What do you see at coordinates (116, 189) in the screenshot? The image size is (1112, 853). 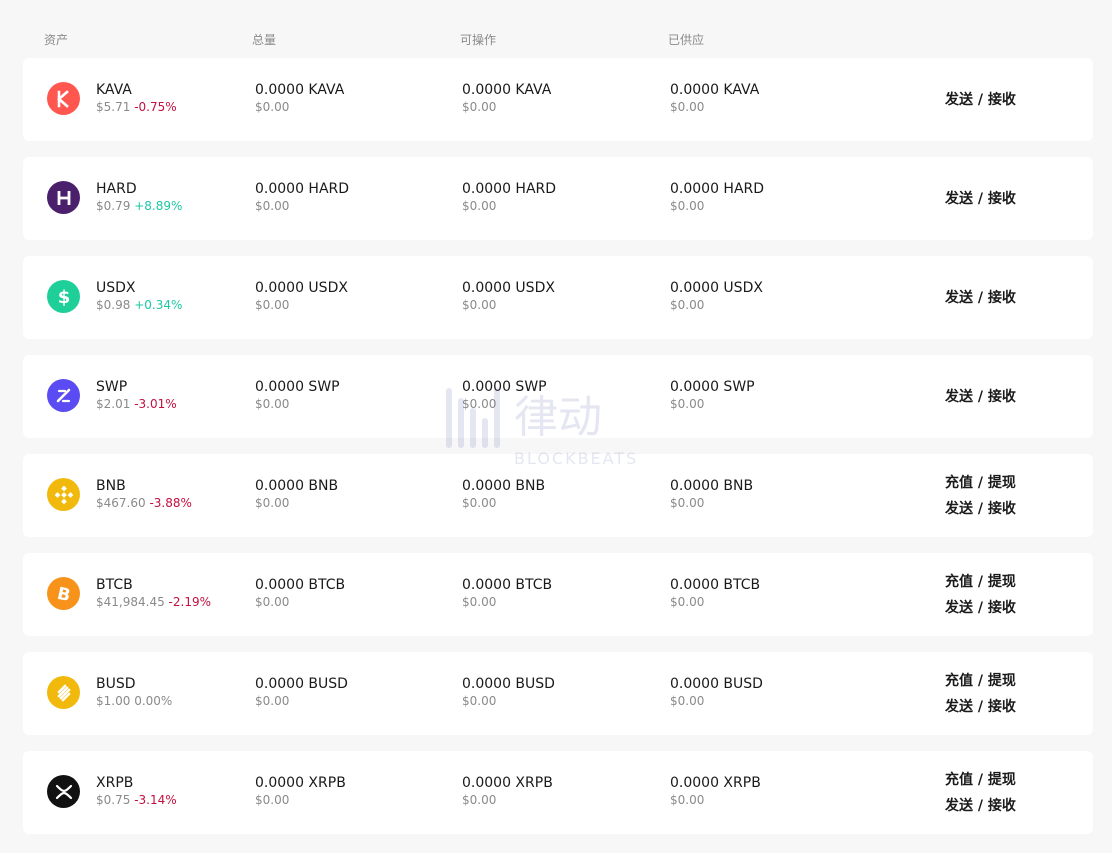 I see `asset-symbol: HARD` at bounding box center [116, 189].